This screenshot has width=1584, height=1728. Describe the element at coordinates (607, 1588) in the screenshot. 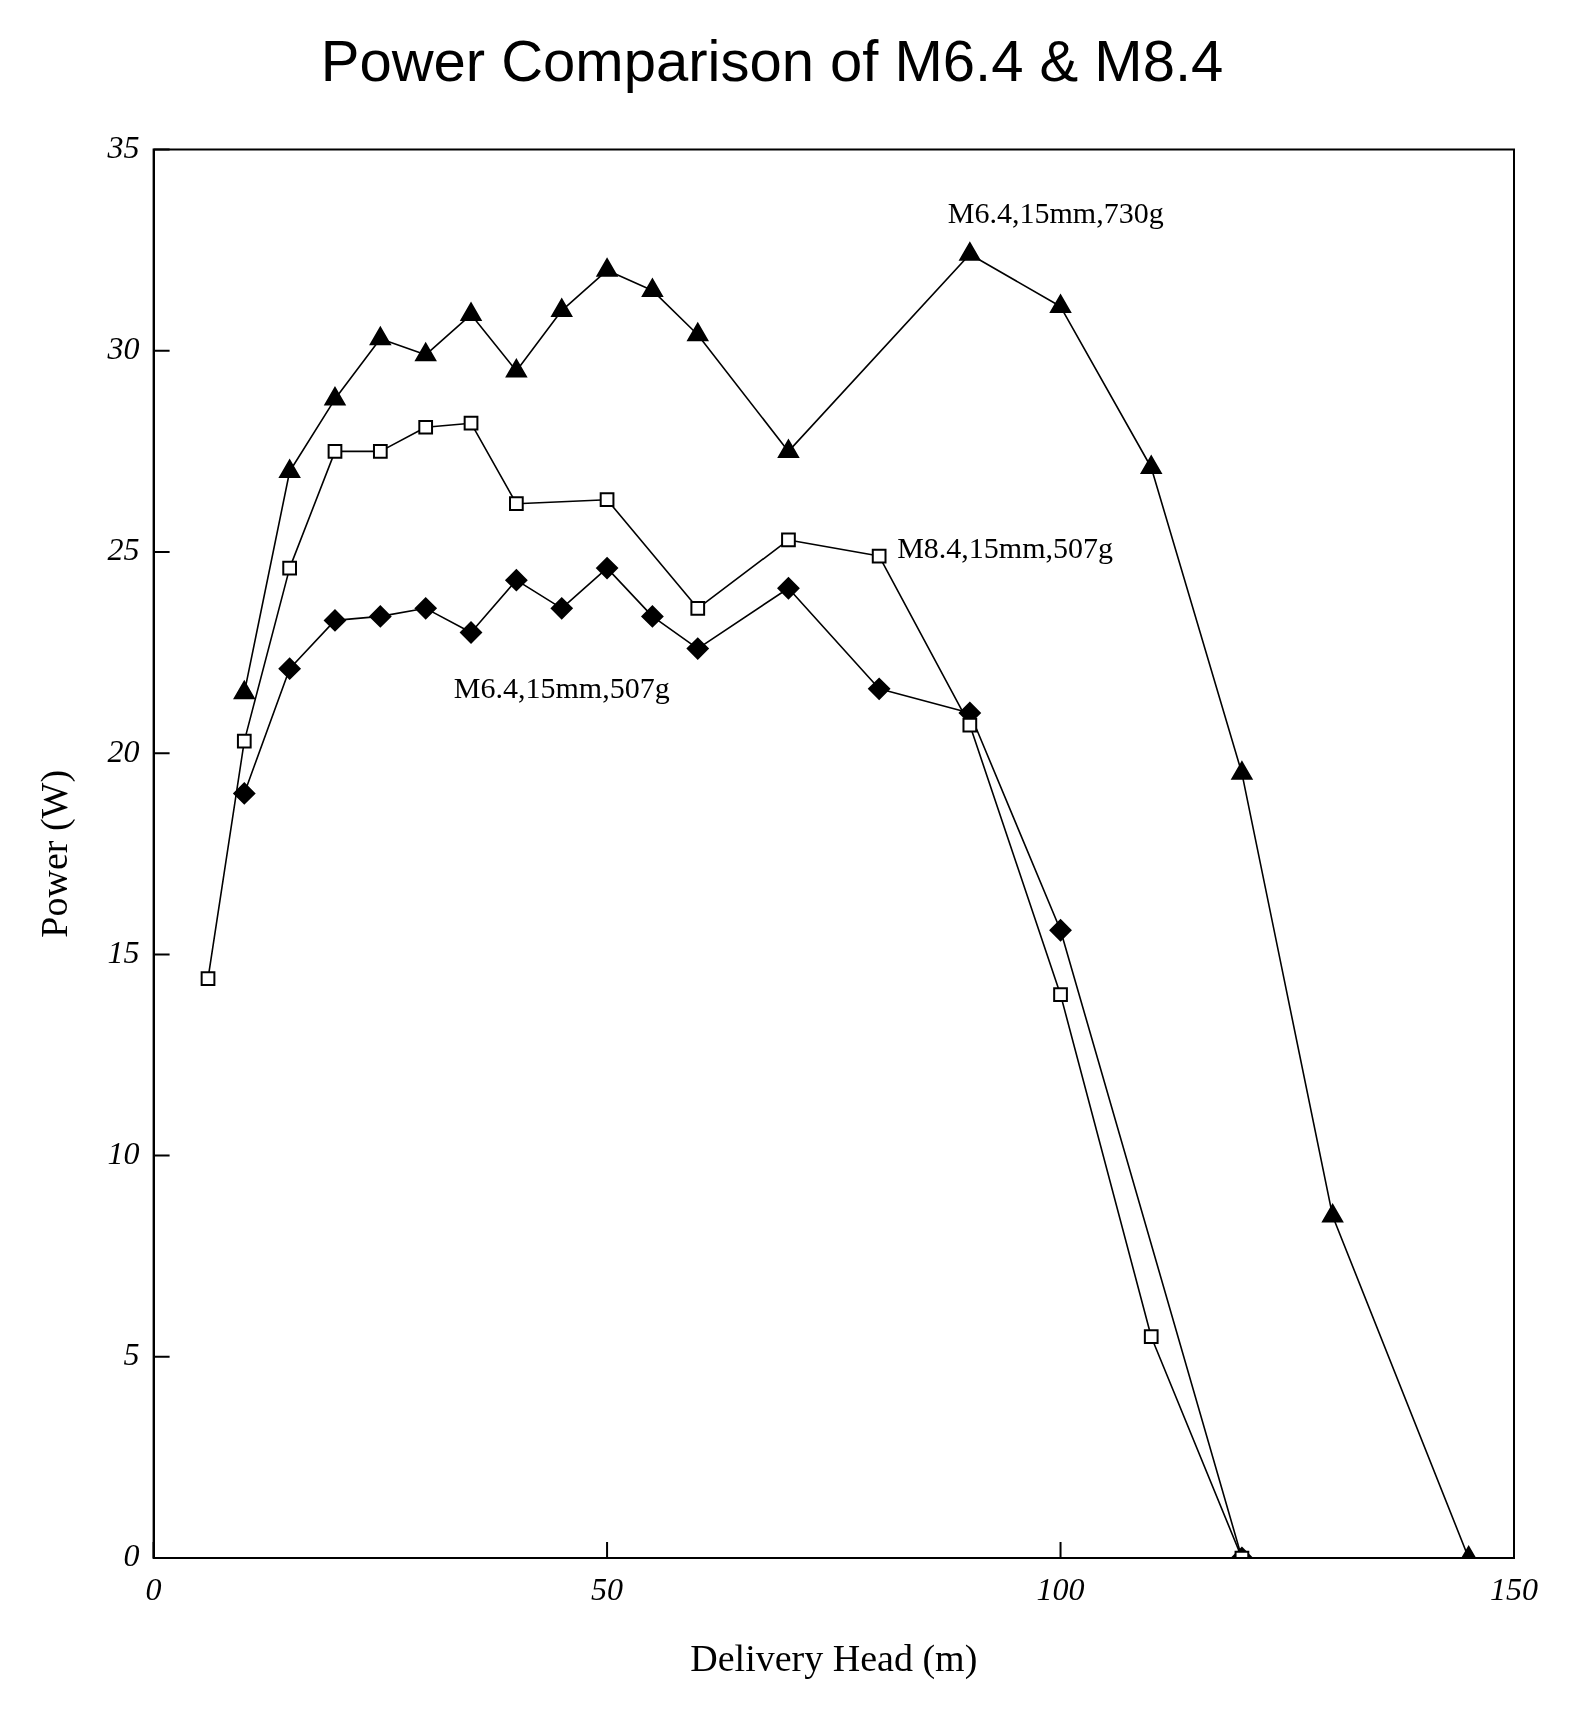

I see `x-tick-label: 50` at that location.